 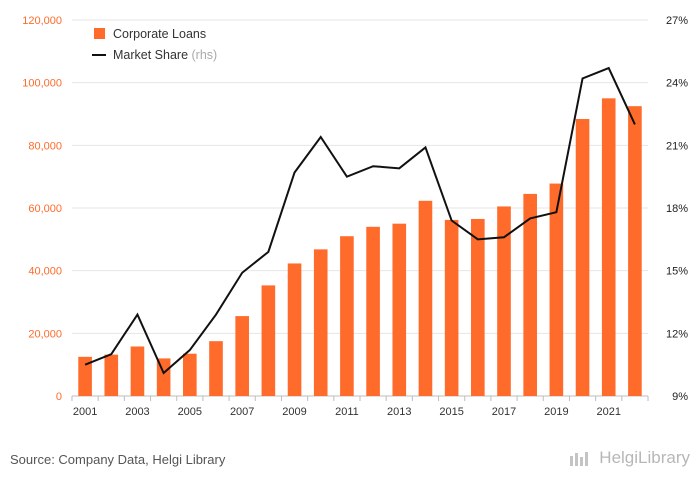 What do you see at coordinates (45, 209) in the screenshot?
I see `y-left-tick-label: 60,000` at bounding box center [45, 209].